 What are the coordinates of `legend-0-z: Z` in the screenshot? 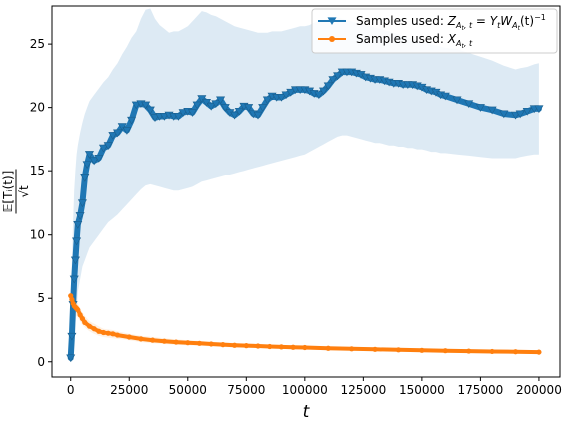 It's located at (452, 21).